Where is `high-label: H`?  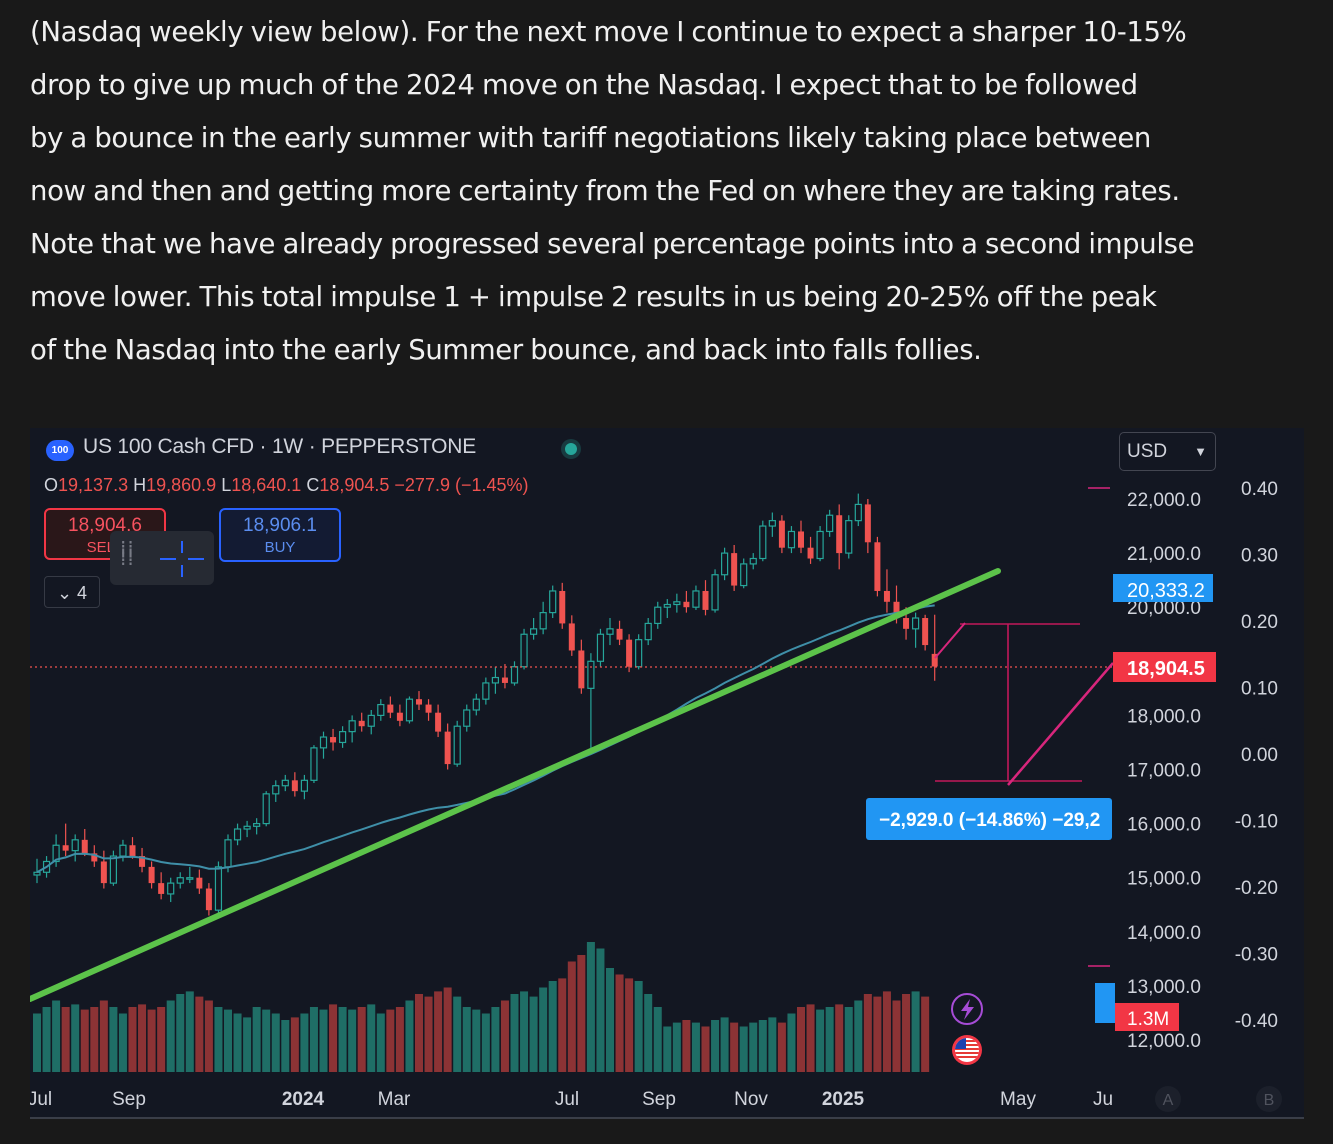
high-label: H is located at coordinates (140, 485).